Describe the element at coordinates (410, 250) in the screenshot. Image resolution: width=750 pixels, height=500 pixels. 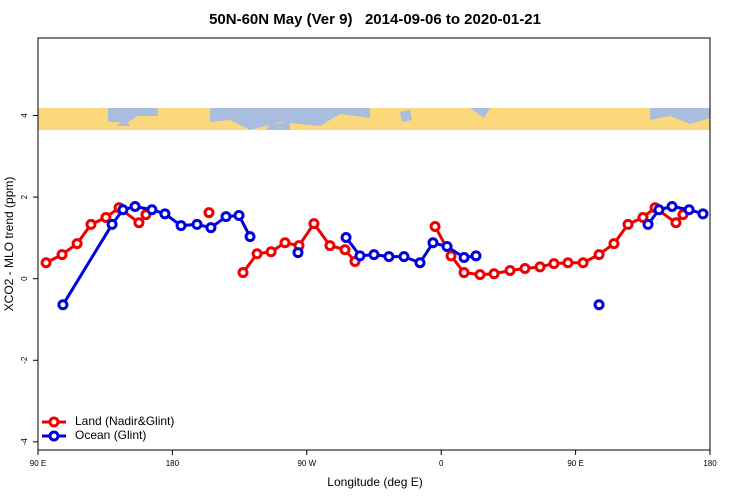
I see `series-line` at that location.